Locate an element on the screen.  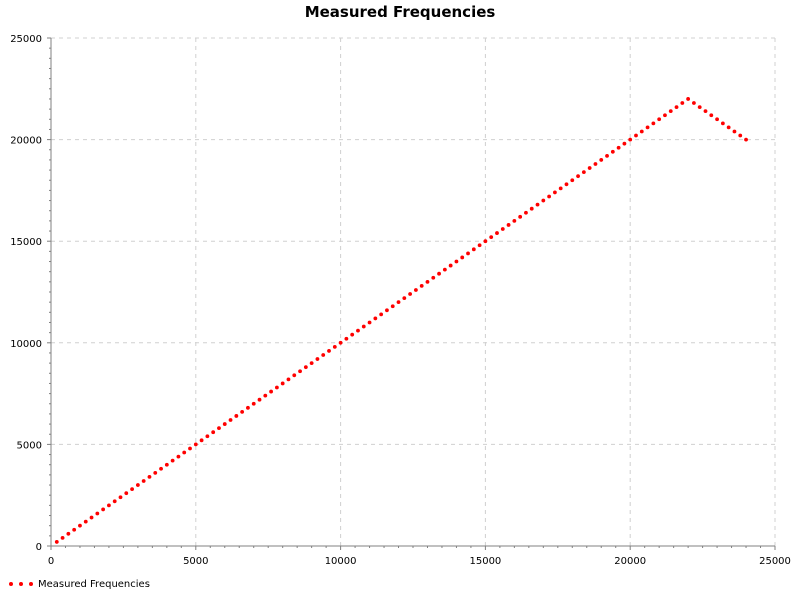
x-tick-label: 20000 is located at coordinates (630, 561).